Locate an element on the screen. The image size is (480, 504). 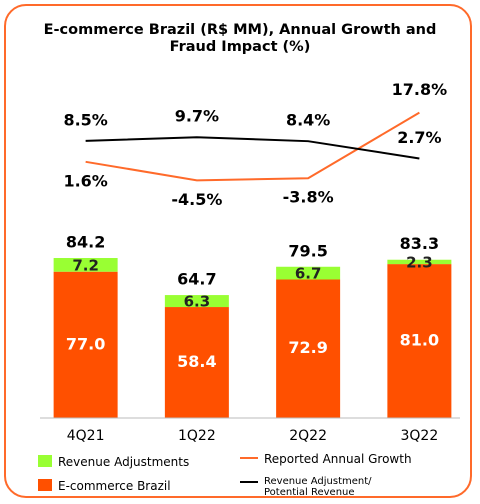
legend-entry: Revenue Adjustment/ Potential Revenue is located at coordinates (315, 487).